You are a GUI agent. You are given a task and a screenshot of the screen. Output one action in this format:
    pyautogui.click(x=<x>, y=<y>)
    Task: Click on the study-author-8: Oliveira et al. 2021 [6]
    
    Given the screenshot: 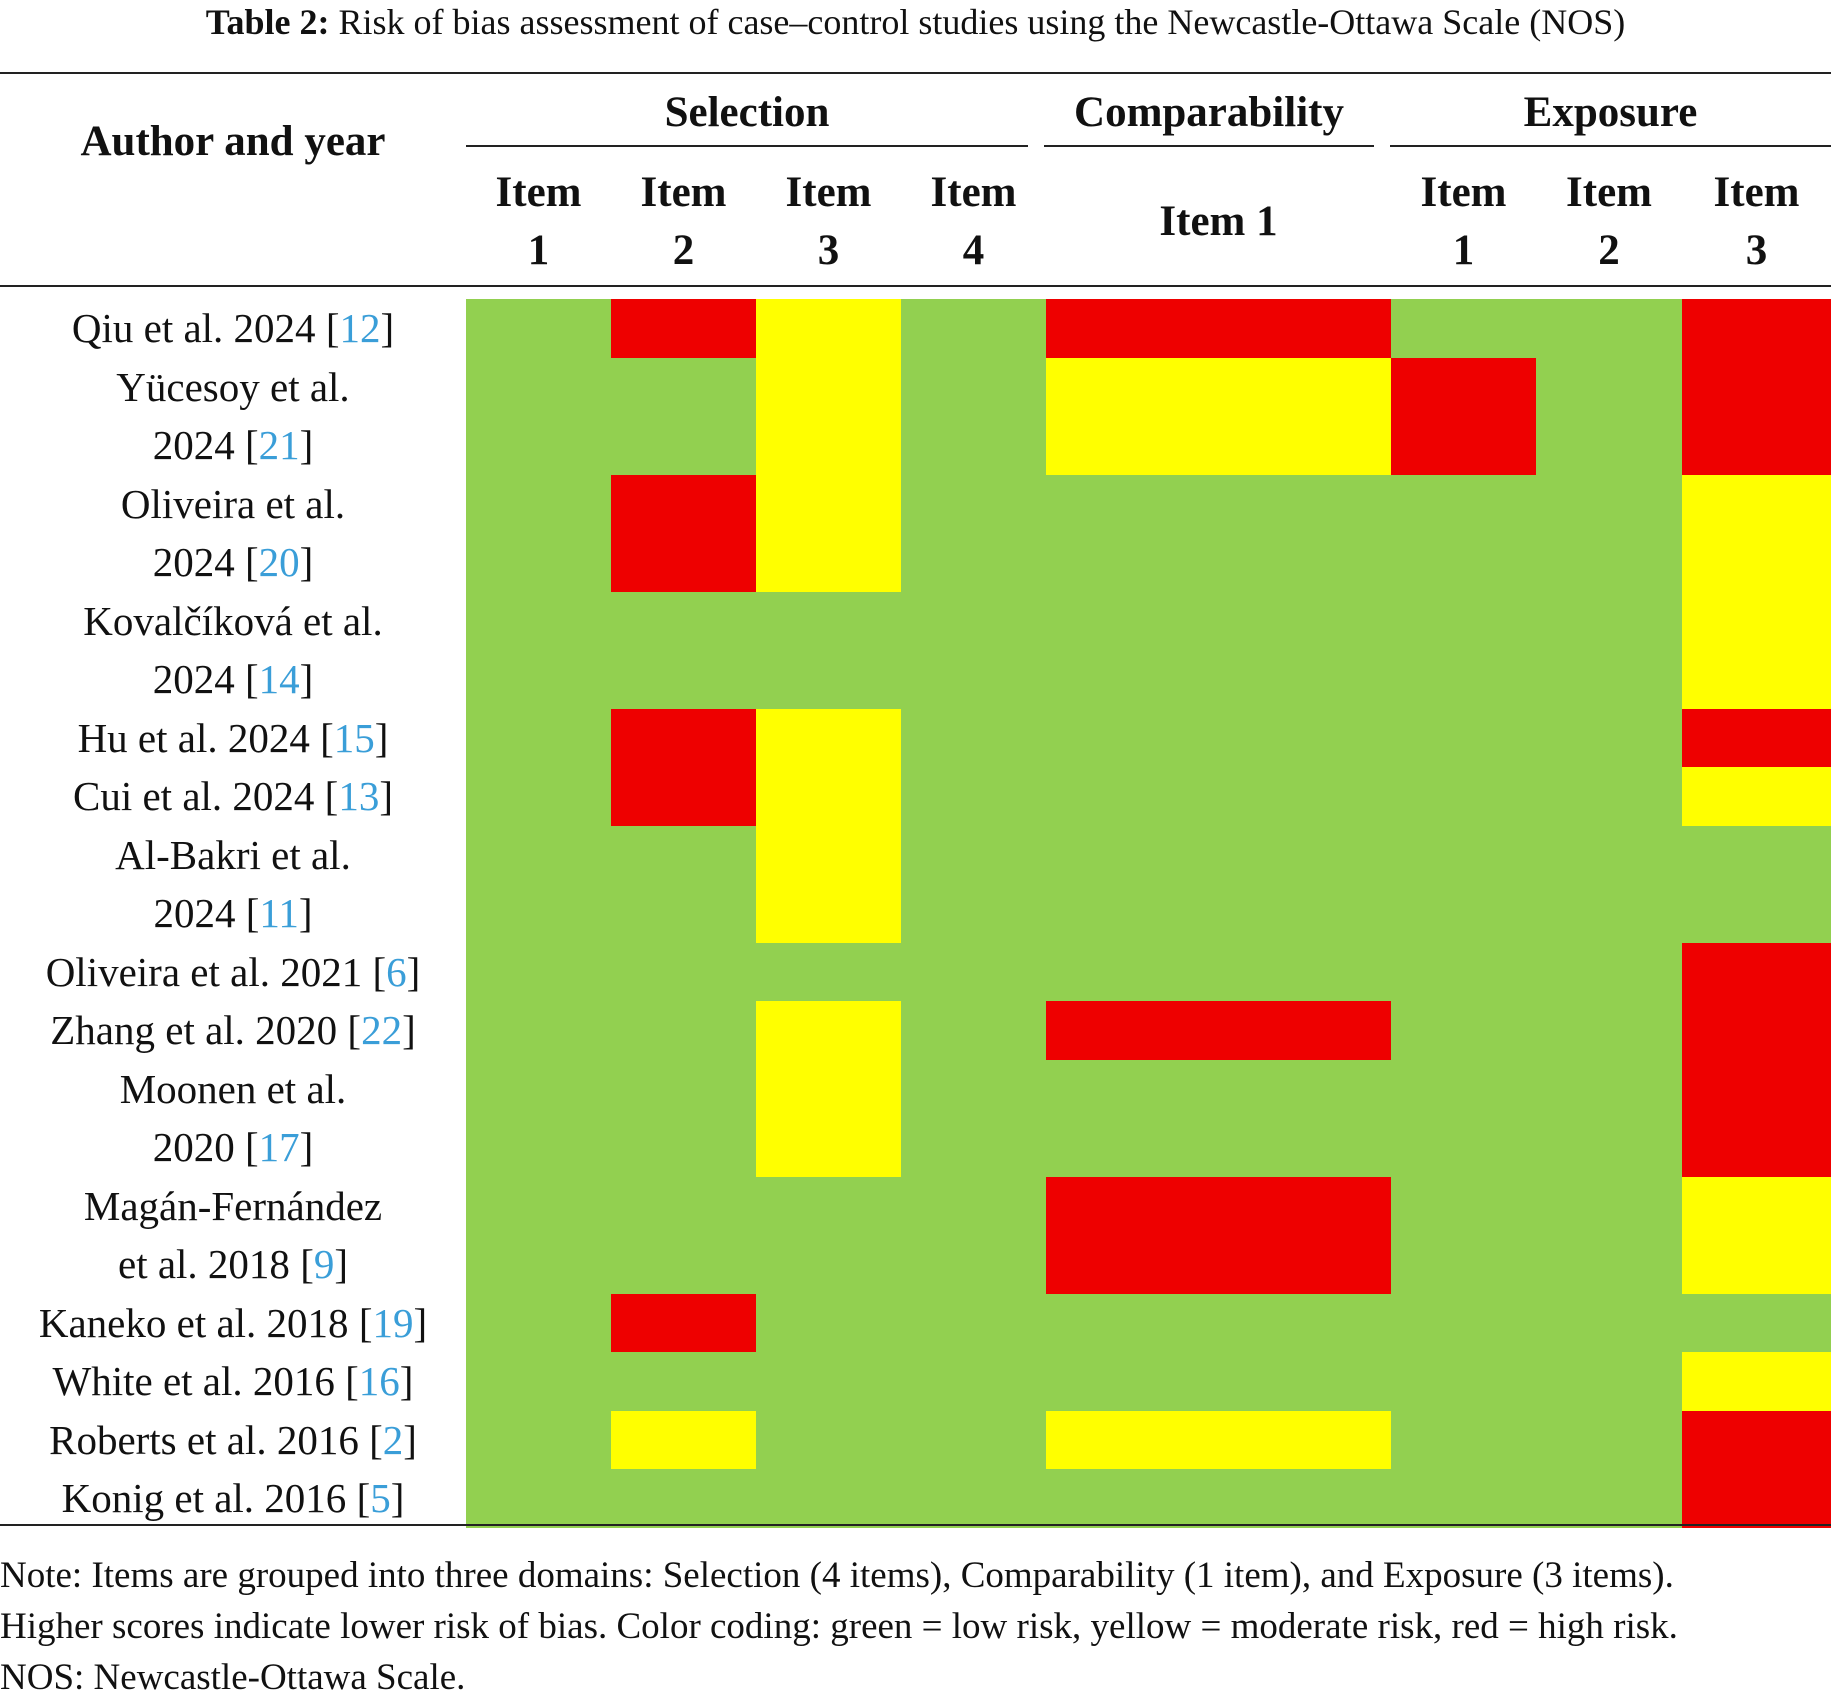 What is the action you would take?
    pyautogui.click(x=233, y=971)
    